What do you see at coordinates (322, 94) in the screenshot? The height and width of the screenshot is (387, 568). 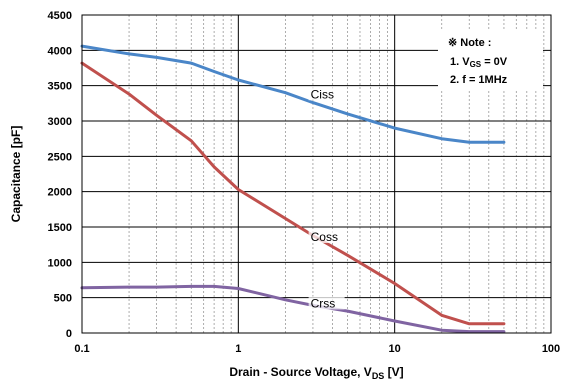 I see `series-label-ciss: Ciss` at bounding box center [322, 94].